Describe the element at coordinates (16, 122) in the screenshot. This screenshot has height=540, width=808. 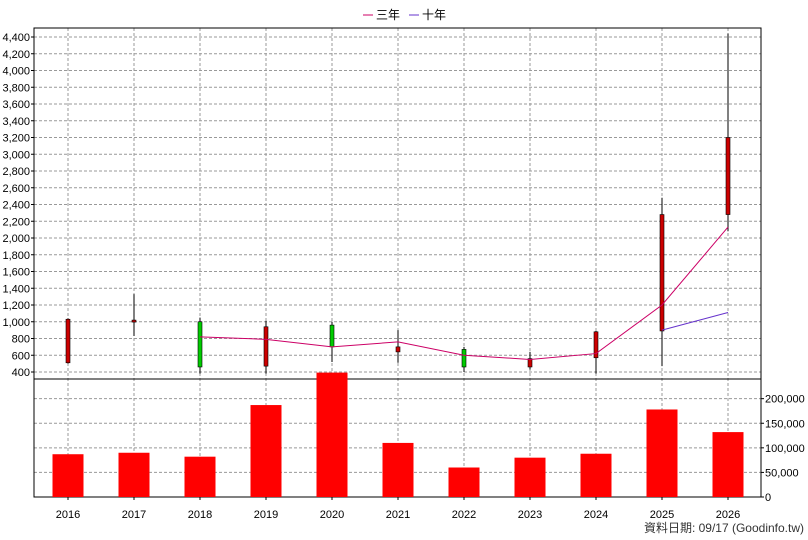
I see `price-tick-label: 3,400` at that location.